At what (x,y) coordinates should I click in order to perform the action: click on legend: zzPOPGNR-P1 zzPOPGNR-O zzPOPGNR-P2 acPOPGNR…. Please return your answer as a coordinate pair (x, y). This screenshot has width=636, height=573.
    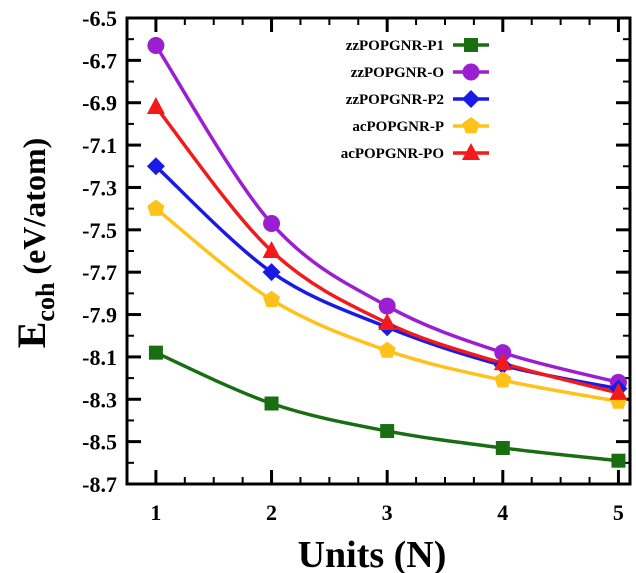
    Looking at the image, I should click on (415, 100).